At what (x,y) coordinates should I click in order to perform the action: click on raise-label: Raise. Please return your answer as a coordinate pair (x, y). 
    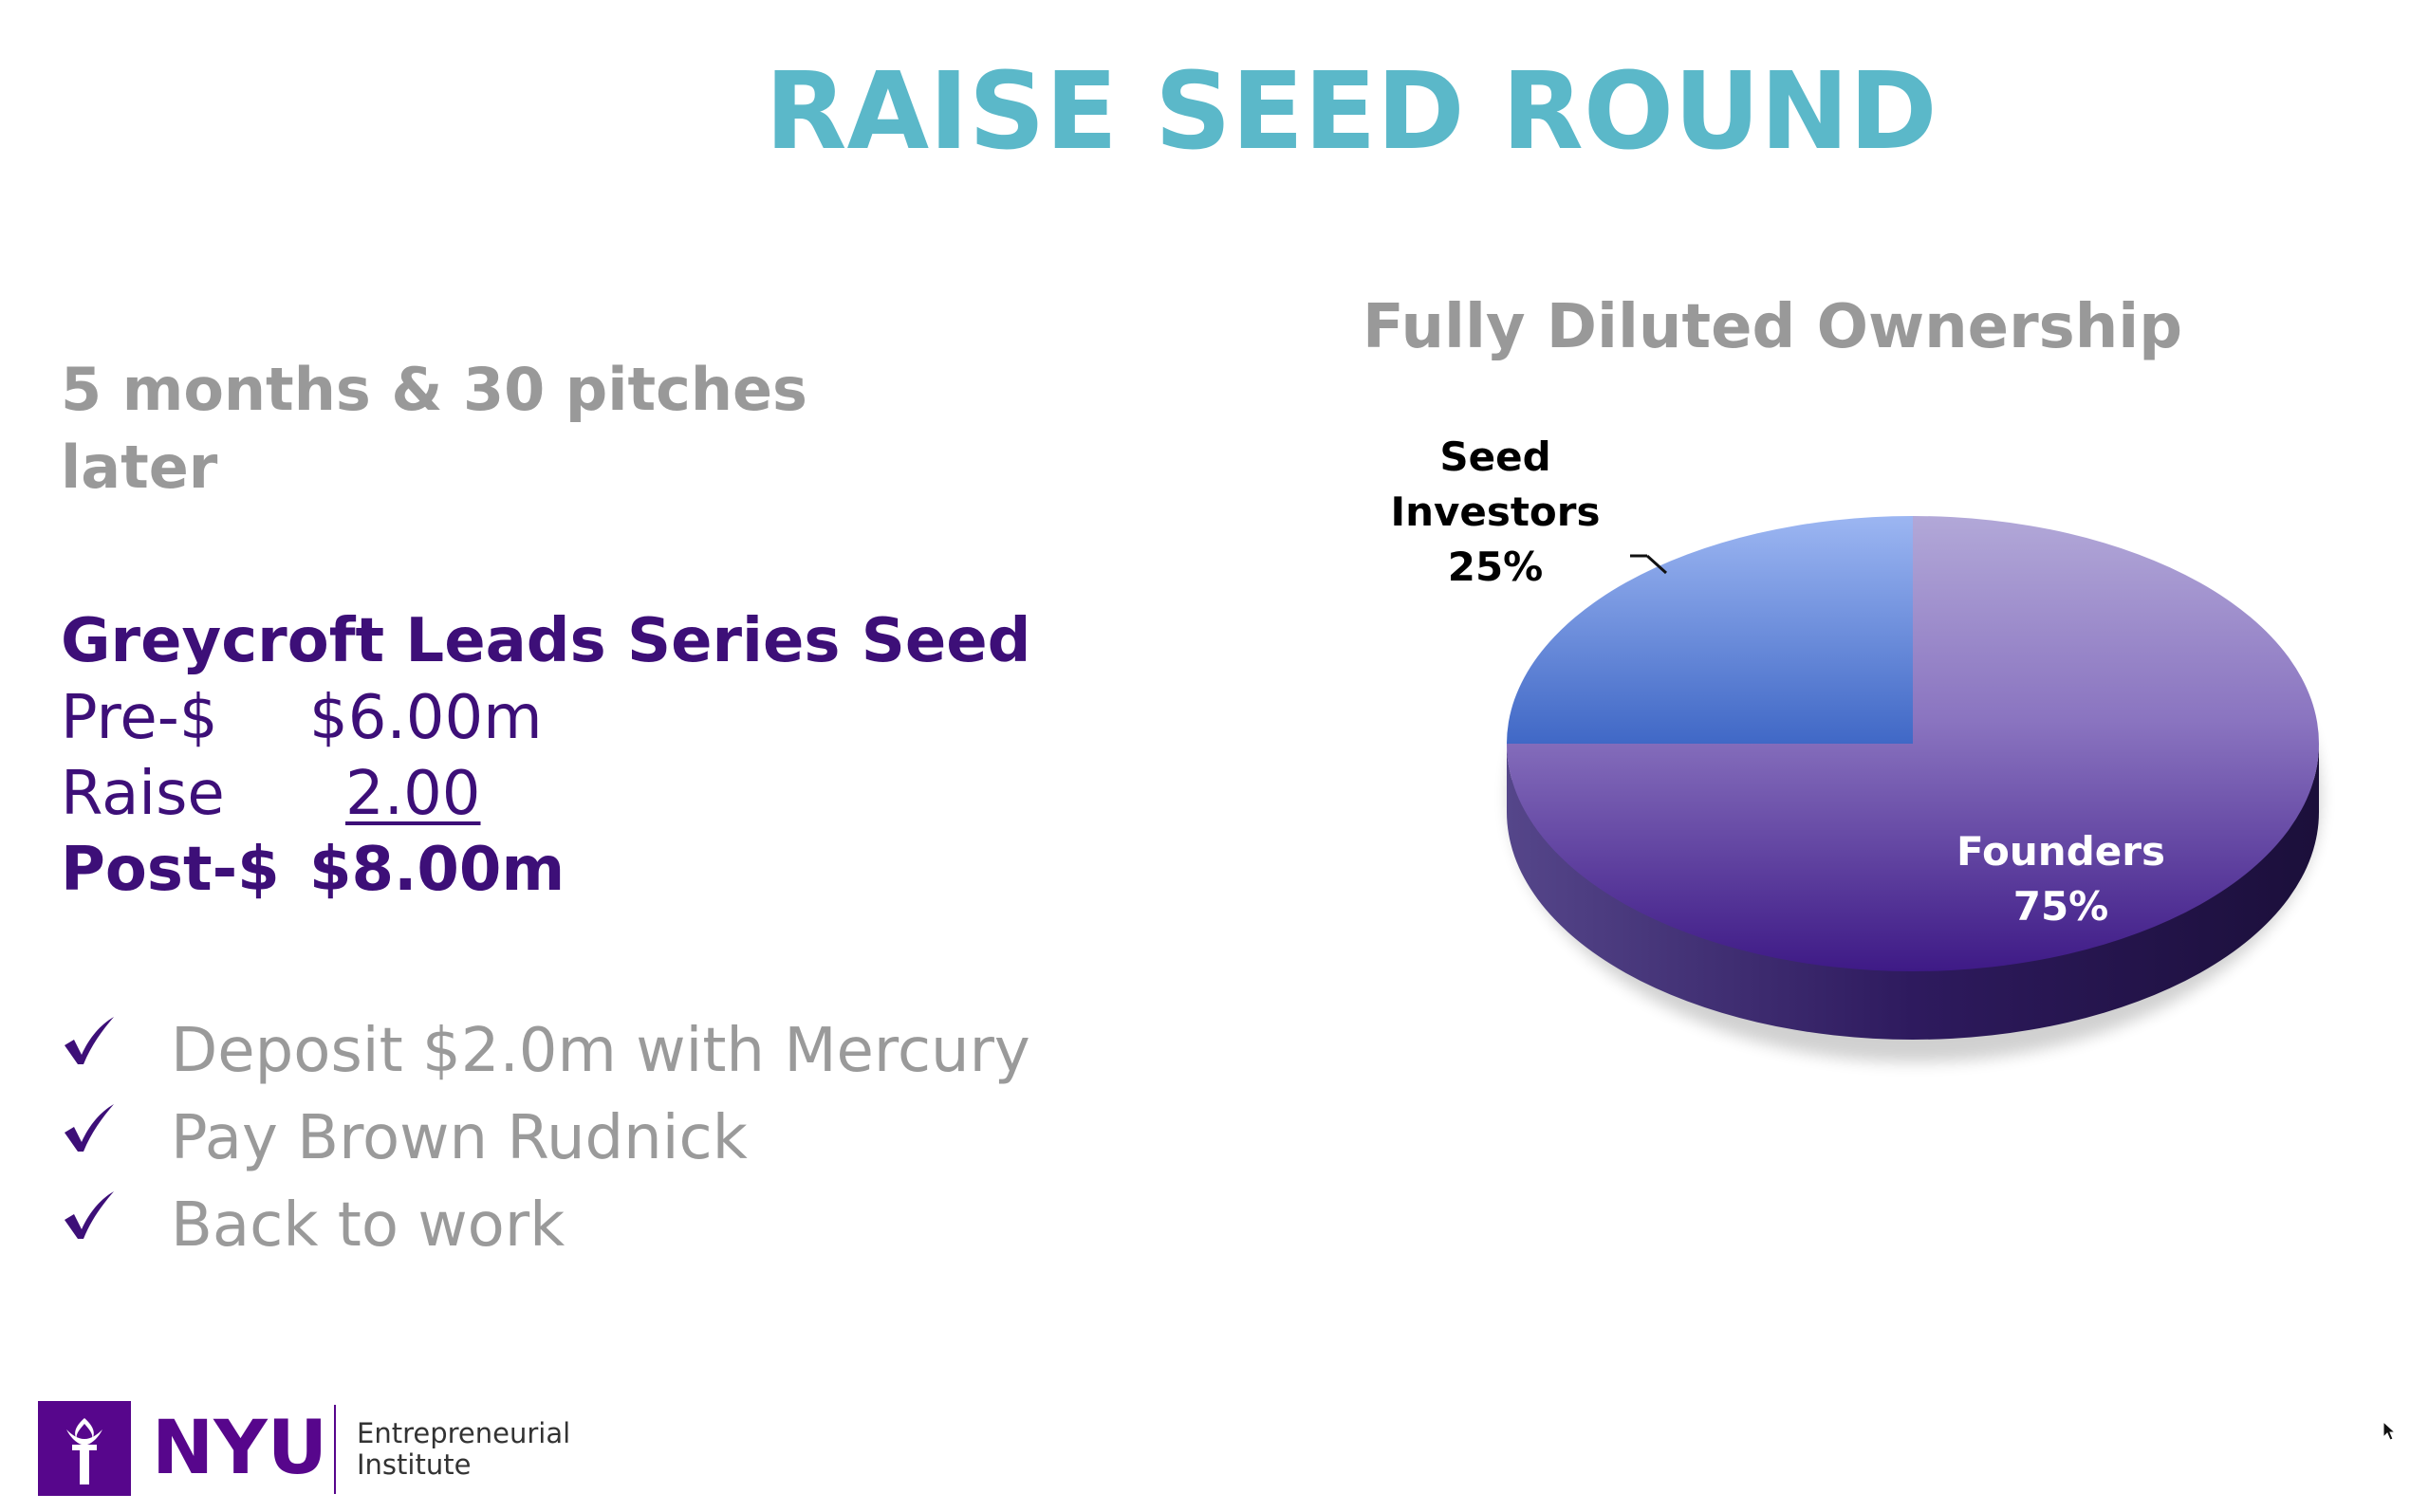
    Looking at the image, I should click on (143, 794).